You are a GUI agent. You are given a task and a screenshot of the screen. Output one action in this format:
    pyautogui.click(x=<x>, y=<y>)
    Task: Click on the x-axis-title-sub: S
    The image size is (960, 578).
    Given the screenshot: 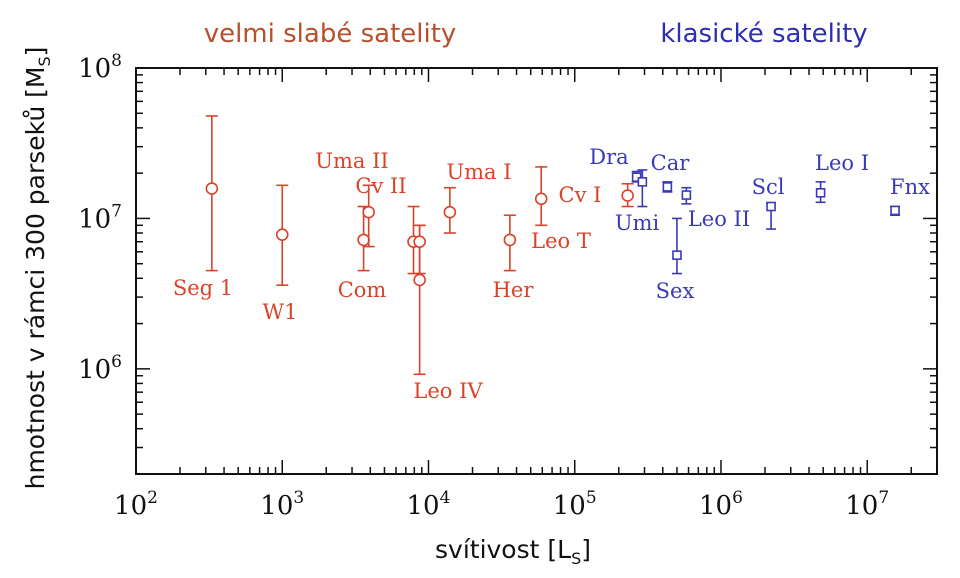 What is the action you would take?
    pyautogui.click(x=576, y=558)
    